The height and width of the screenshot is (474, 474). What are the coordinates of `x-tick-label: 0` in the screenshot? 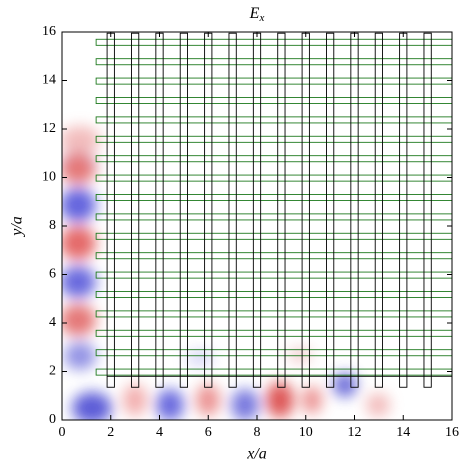 It's located at (62, 432).